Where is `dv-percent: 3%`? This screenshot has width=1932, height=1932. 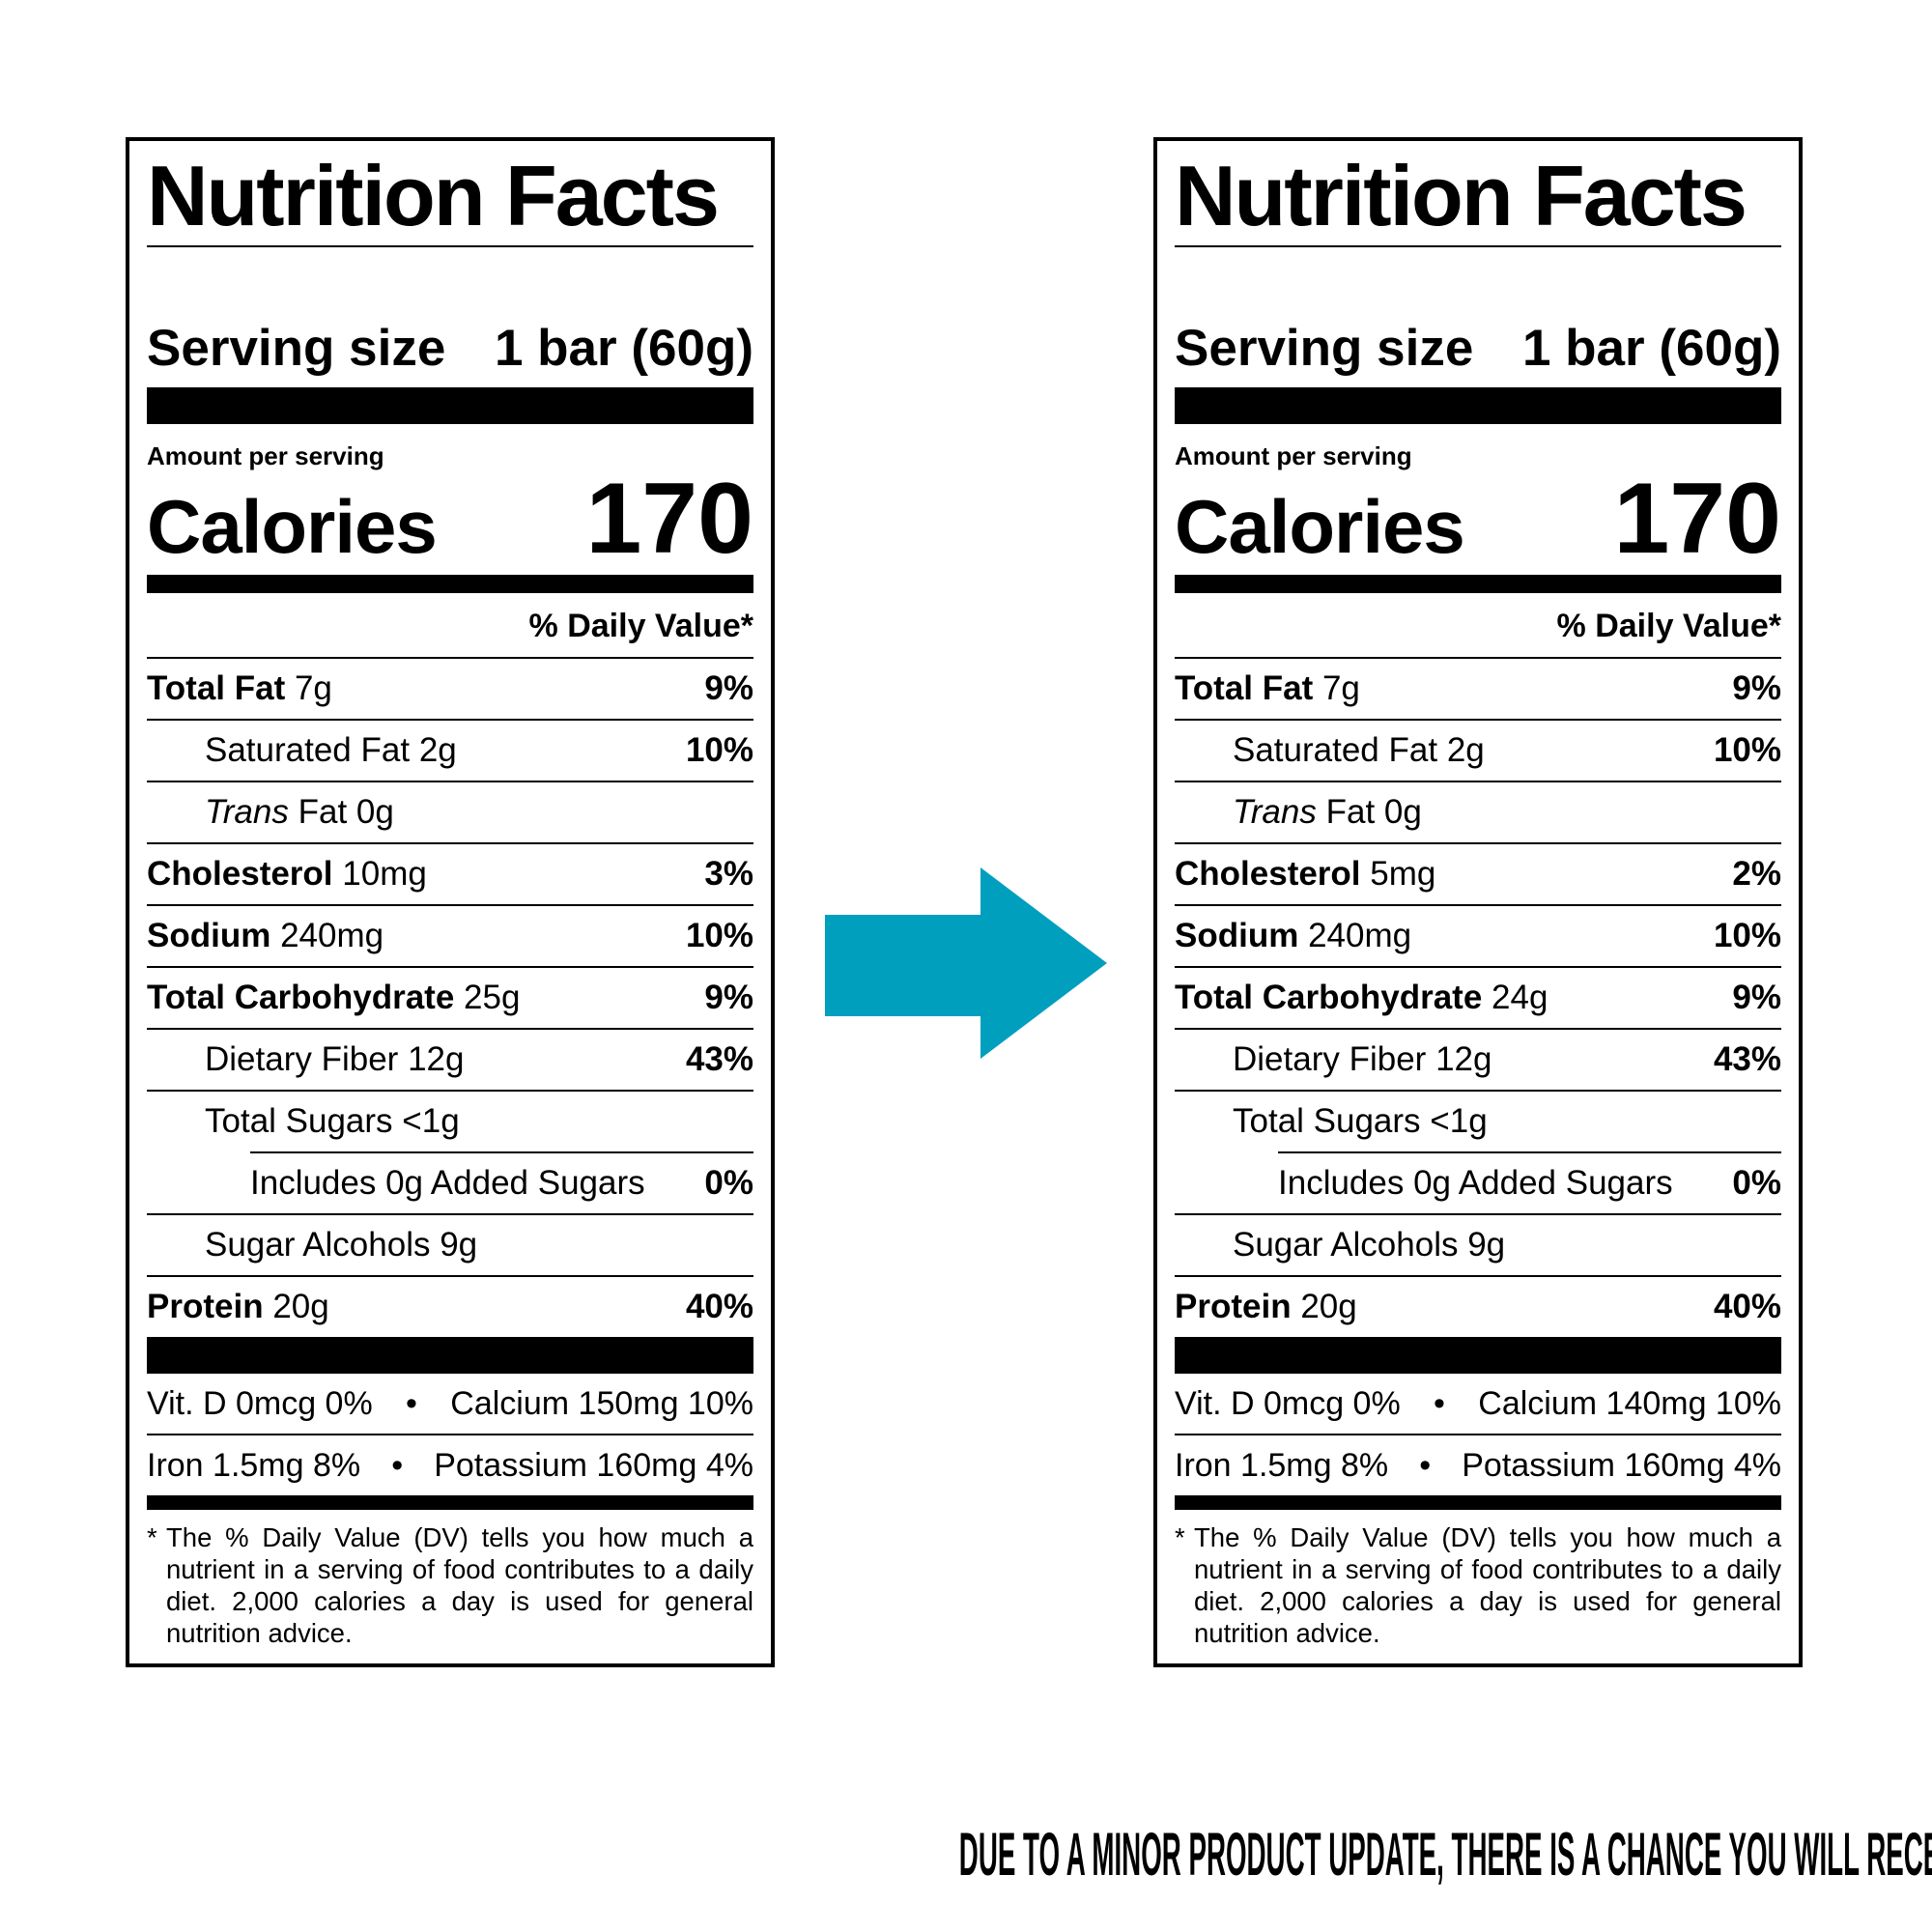
dv-percent: 3% is located at coordinates (728, 874).